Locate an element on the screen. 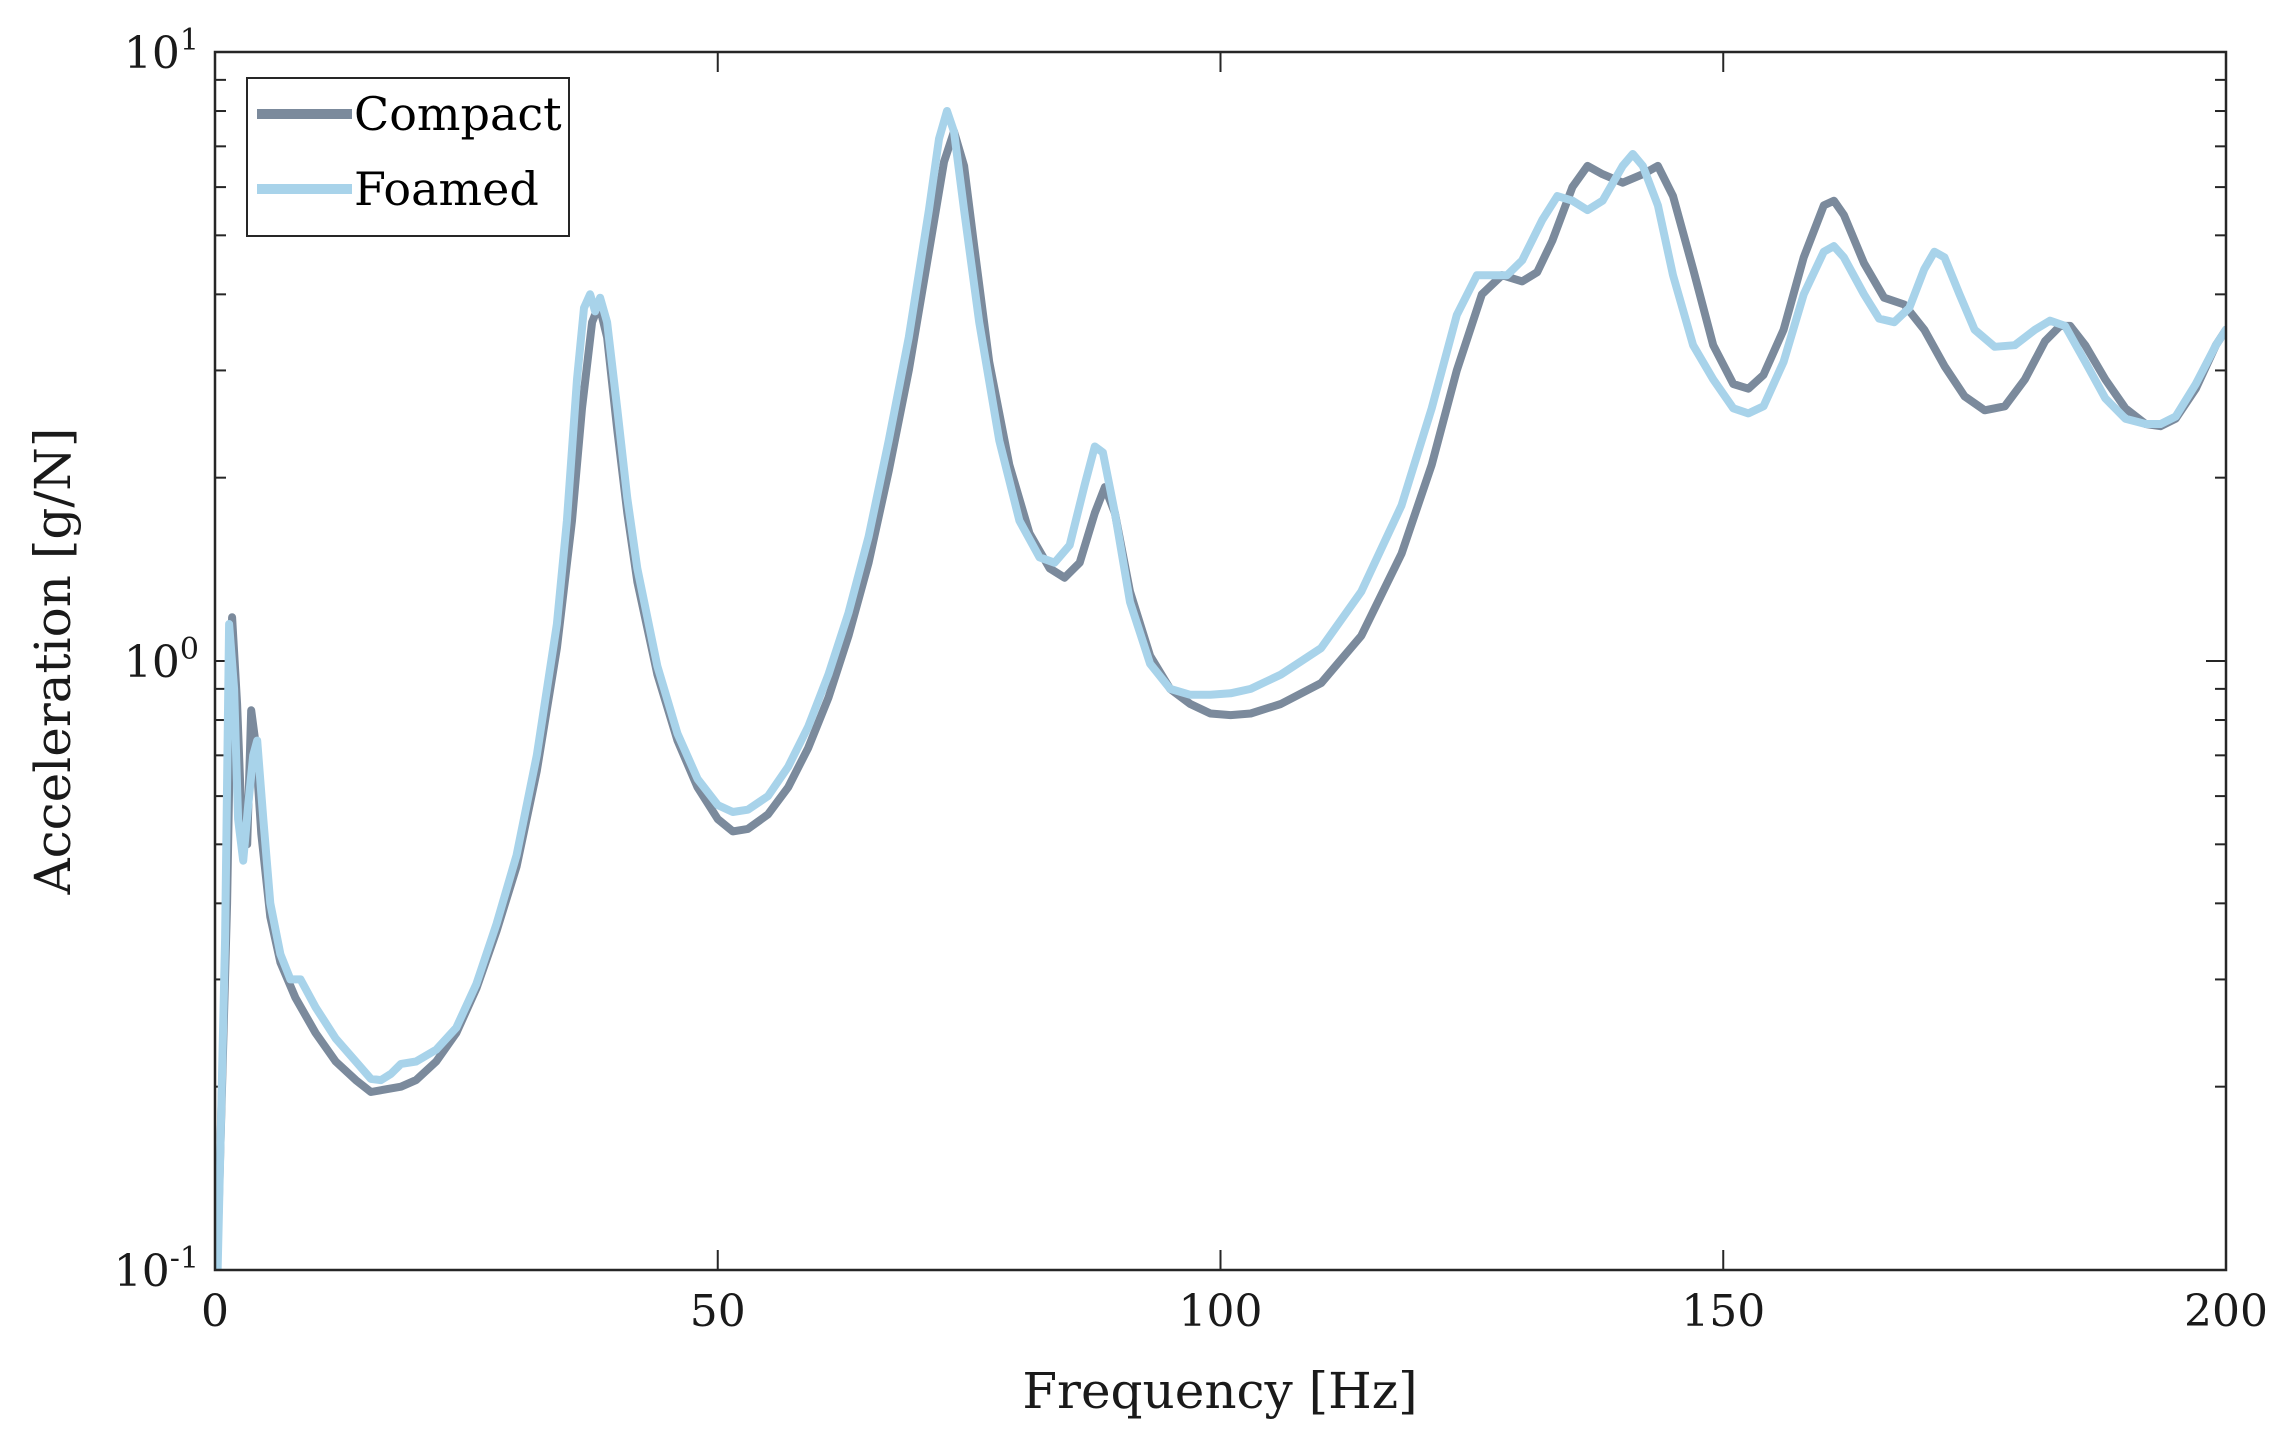  legend-box is located at coordinates (408, 157).